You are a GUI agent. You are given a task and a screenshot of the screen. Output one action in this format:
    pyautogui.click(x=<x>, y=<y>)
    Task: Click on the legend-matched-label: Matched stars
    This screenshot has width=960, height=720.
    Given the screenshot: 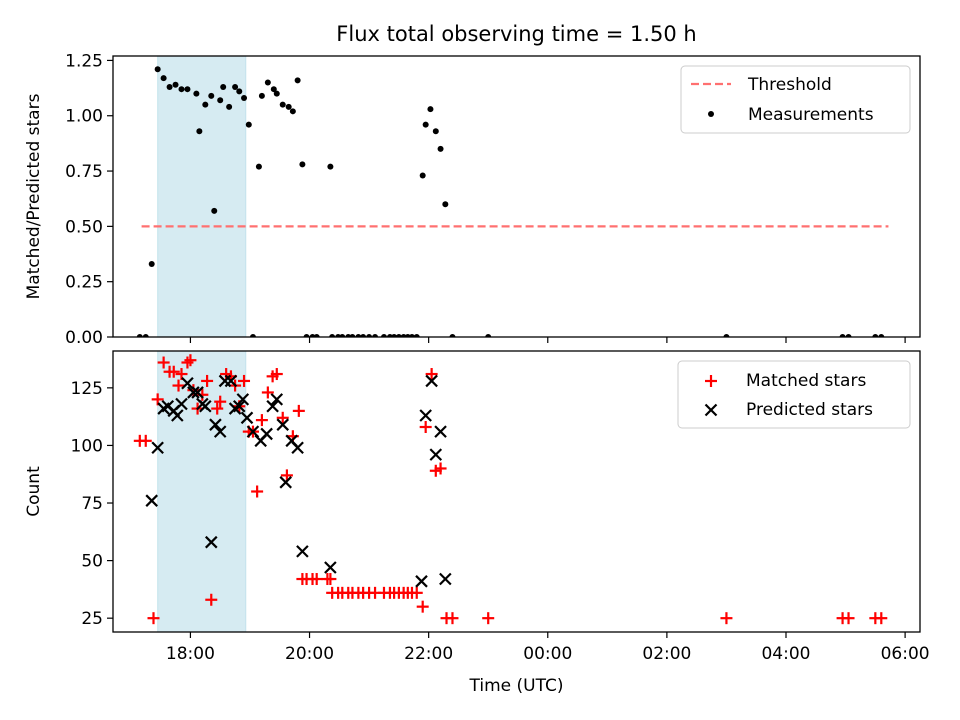 What is the action you would take?
    pyautogui.click(x=806, y=381)
    